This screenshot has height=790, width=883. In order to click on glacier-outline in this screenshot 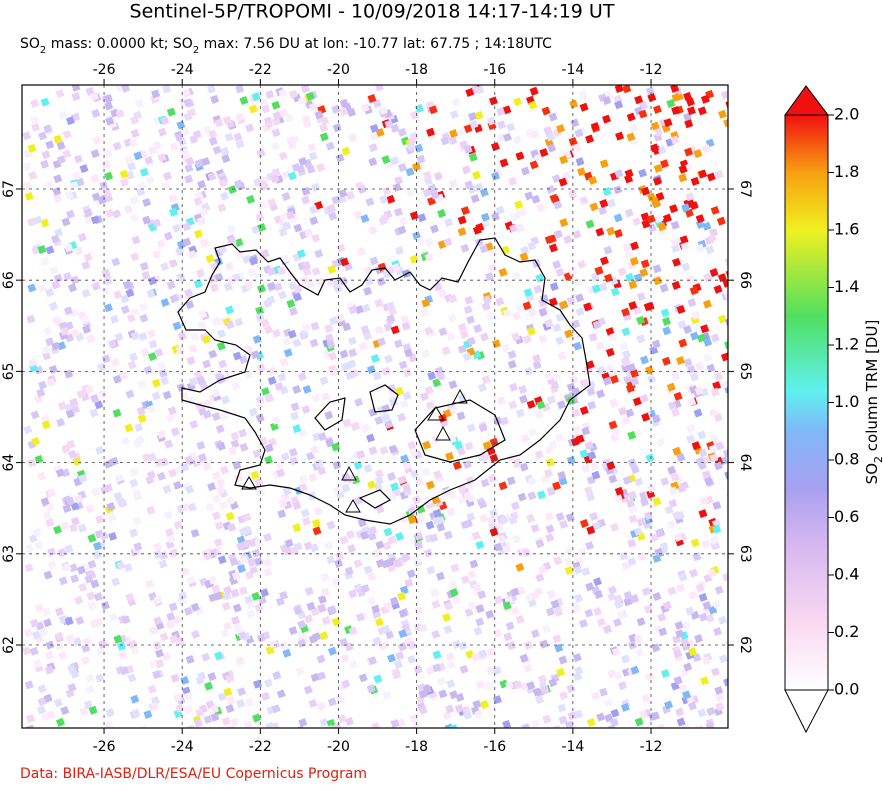, I will do `click(375, 499)`.